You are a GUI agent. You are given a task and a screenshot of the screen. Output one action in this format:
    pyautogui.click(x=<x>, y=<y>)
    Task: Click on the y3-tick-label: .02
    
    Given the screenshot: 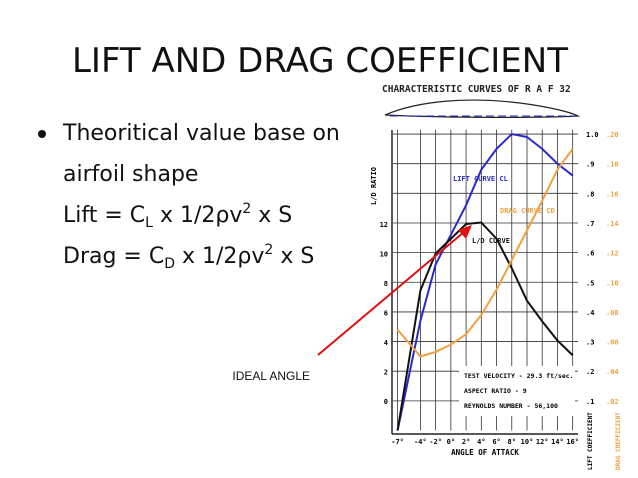 What is the action you would take?
    pyautogui.click(x=612, y=402)
    